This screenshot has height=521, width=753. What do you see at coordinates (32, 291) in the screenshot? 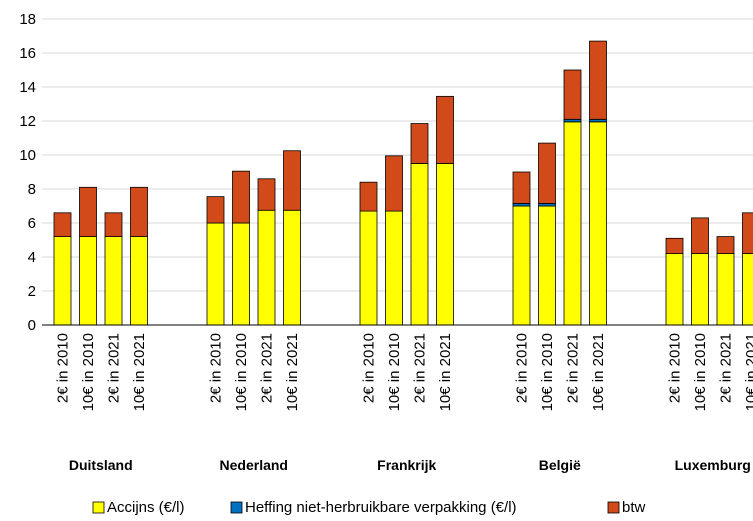
I see `y-tick-label: 2` at bounding box center [32, 291].